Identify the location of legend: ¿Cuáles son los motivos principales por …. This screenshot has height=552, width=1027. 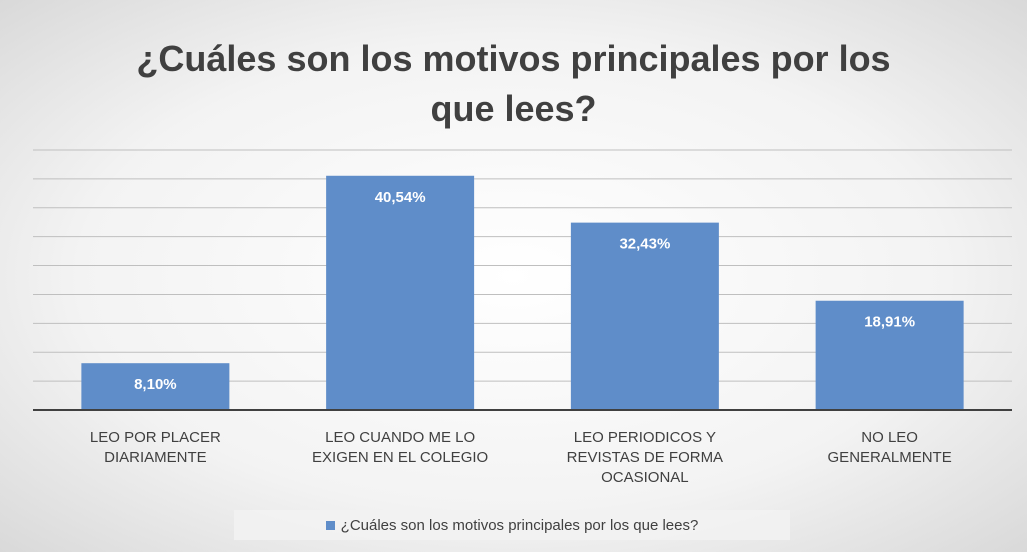
(512, 525).